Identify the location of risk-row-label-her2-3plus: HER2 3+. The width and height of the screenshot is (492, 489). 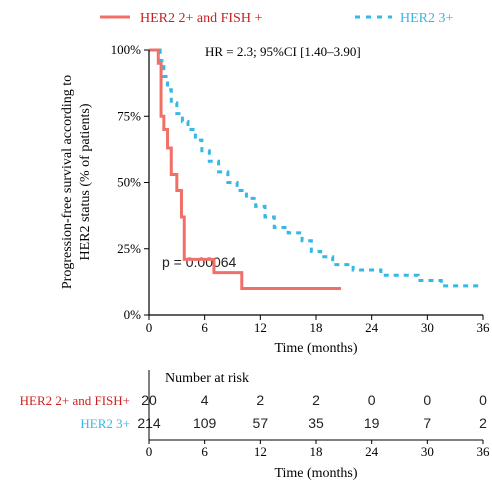
(105, 423).